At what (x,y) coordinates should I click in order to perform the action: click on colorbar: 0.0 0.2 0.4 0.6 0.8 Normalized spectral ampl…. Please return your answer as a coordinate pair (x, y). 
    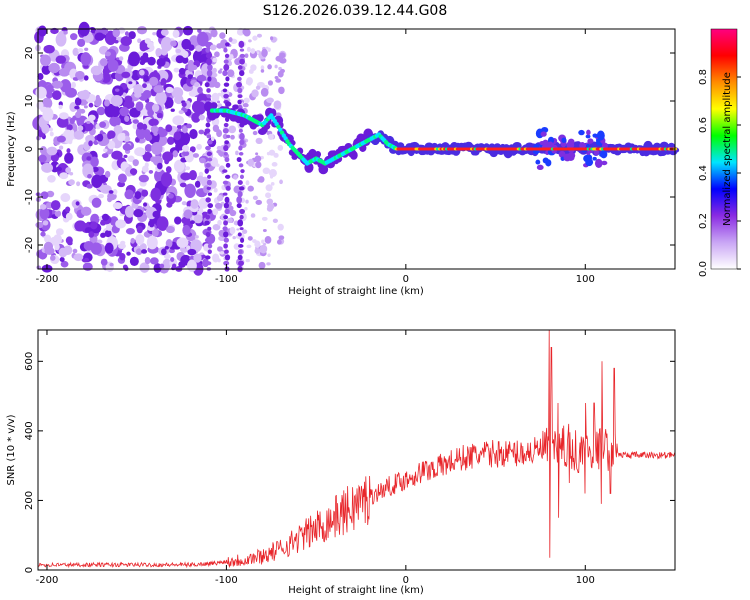
    Looking at the image, I should click on (719, 152).